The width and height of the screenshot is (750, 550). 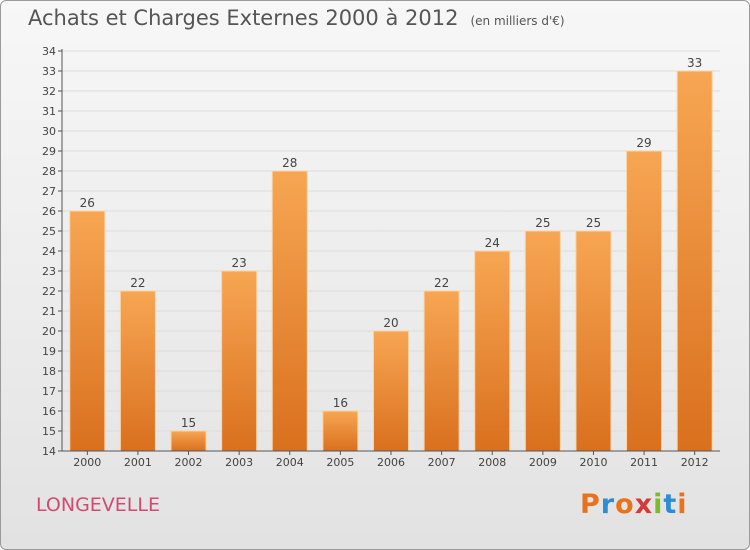 I want to click on chart-title-text: Achats et Charges Externes 2000 à 2012, so click(x=243, y=18).